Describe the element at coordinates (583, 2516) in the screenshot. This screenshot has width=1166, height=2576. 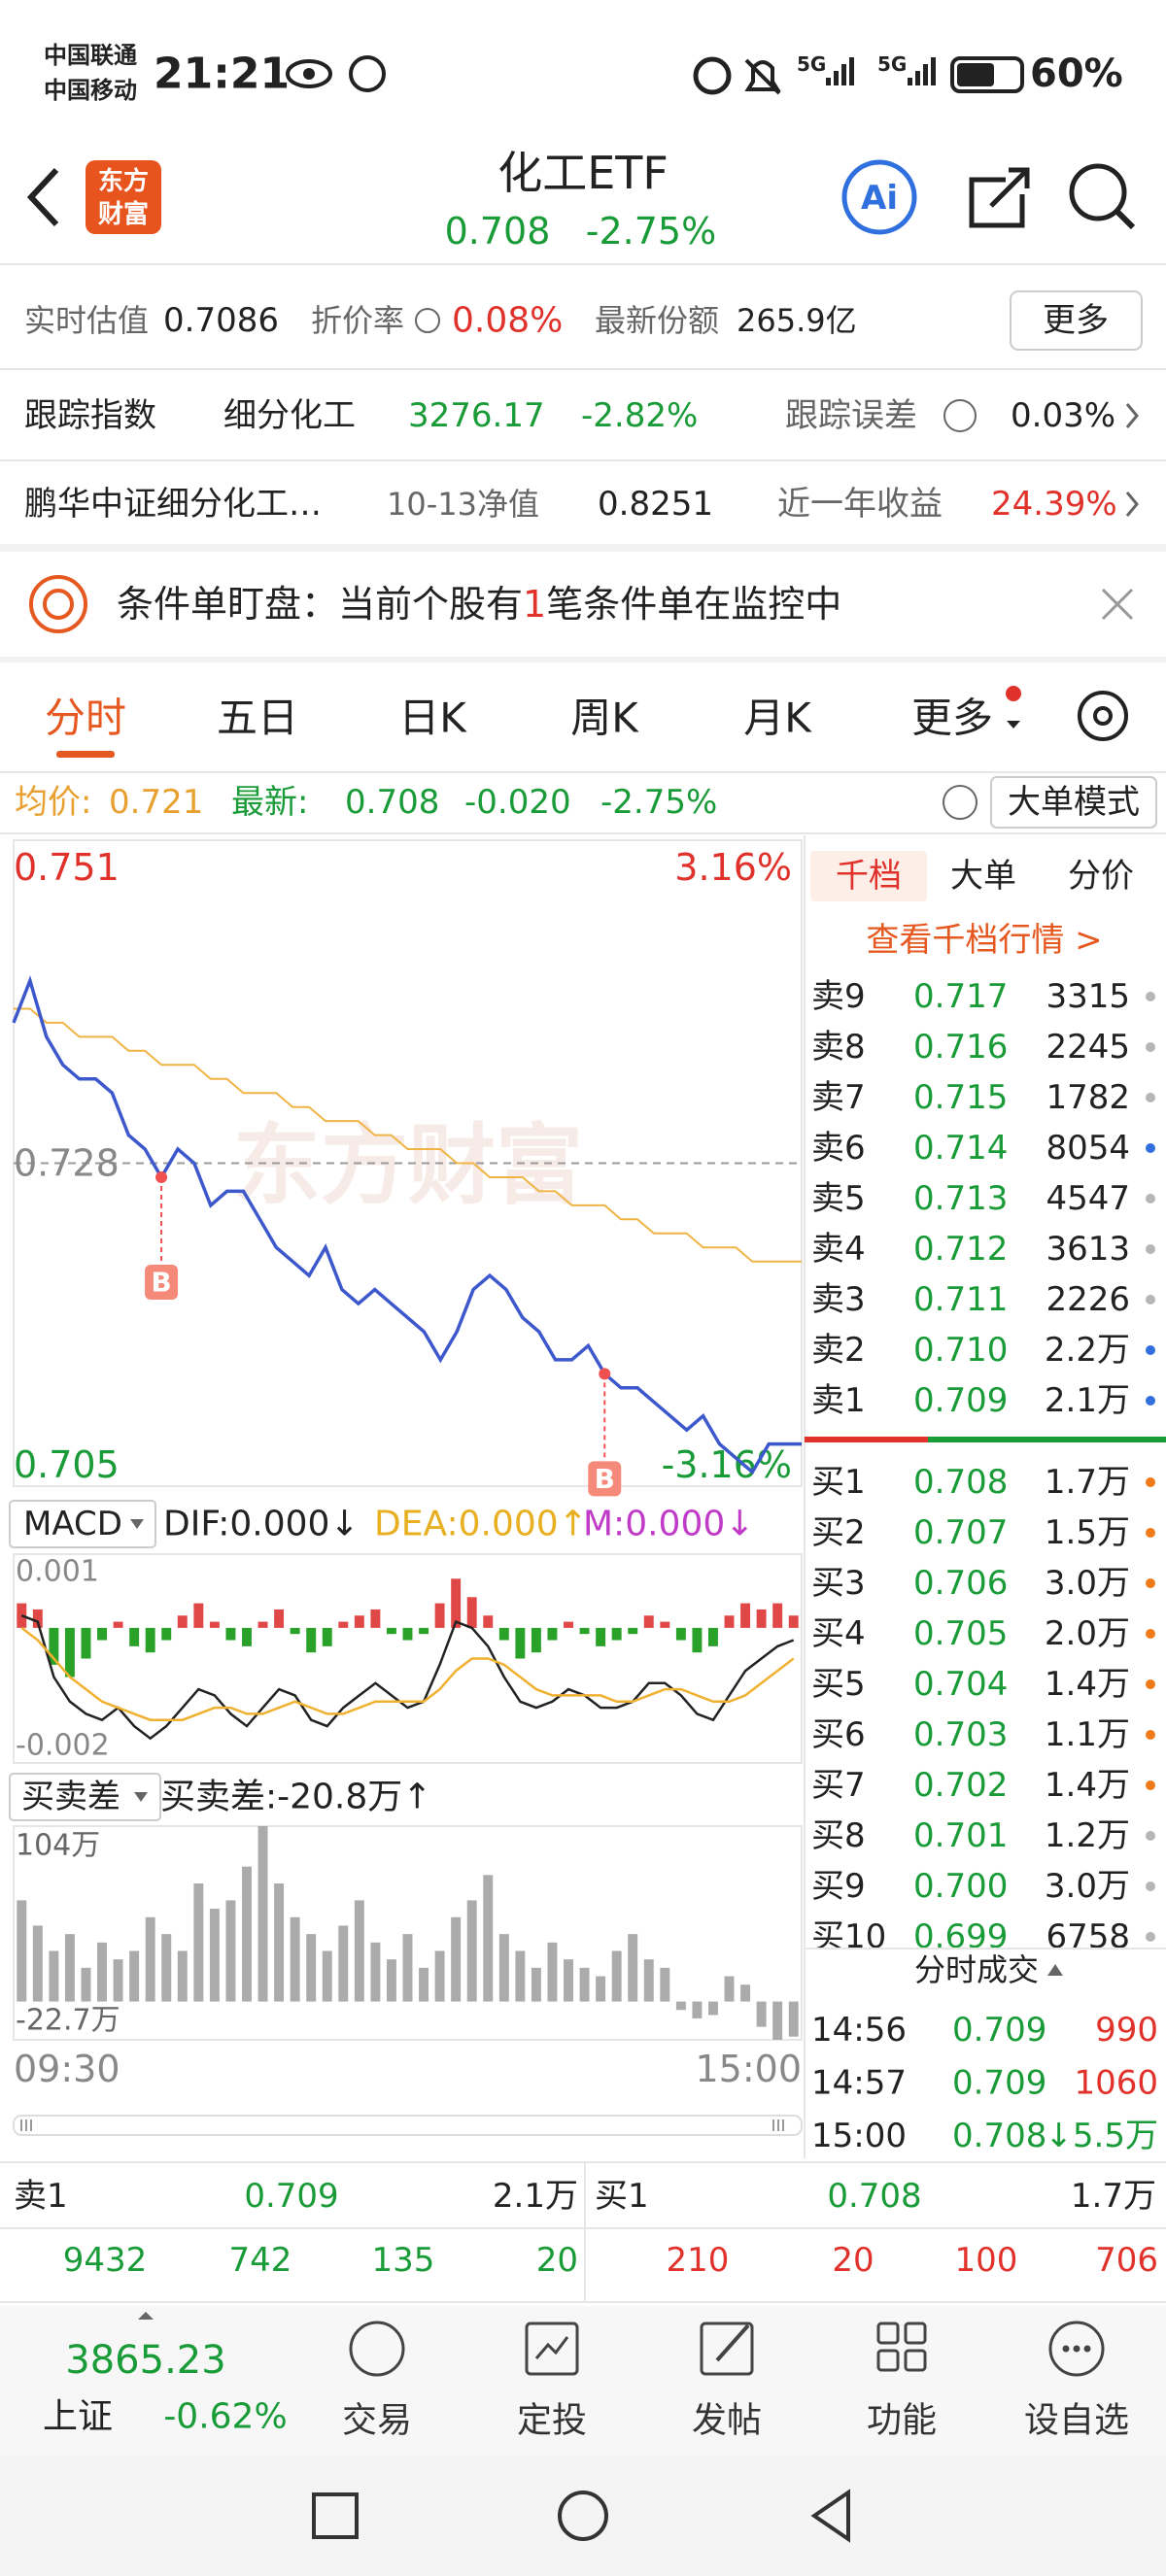
I see `home-button` at that location.